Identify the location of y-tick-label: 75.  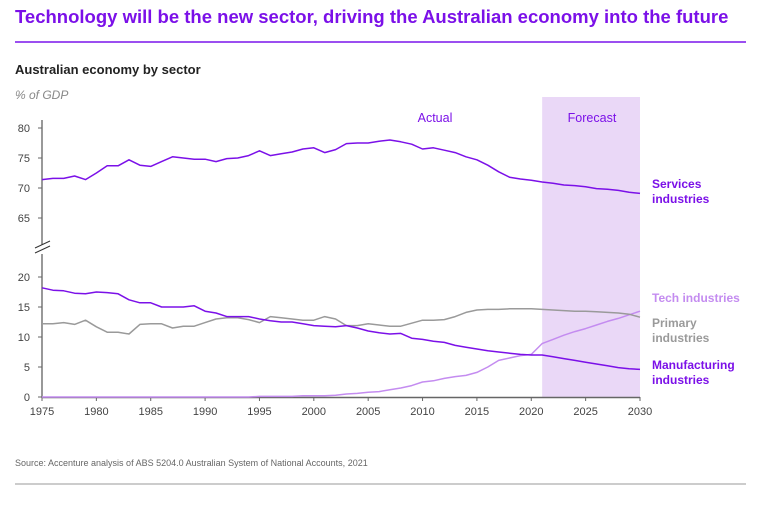
(24, 159).